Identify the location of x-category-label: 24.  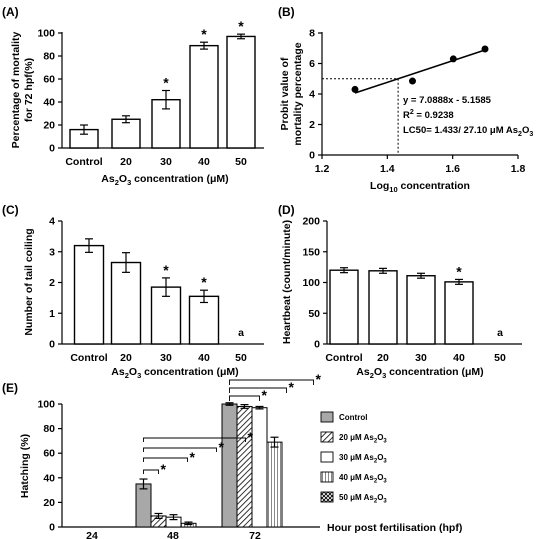
(92, 534).